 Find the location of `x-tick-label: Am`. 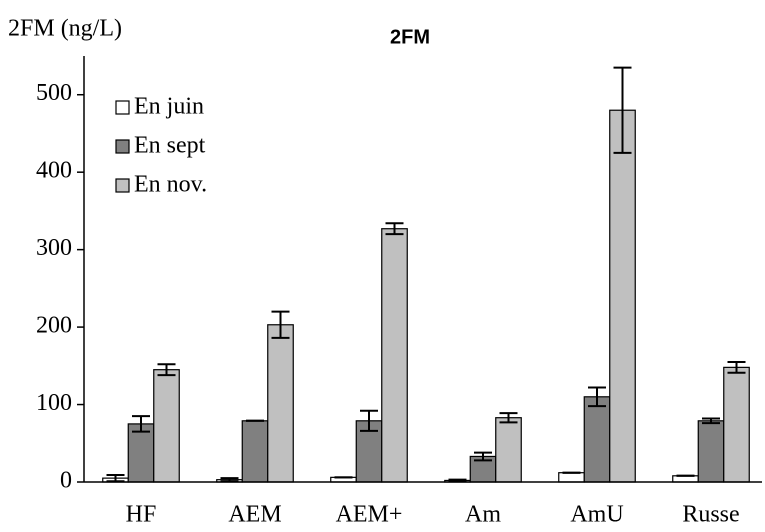

x-tick-label: Am is located at coordinates (483, 515).